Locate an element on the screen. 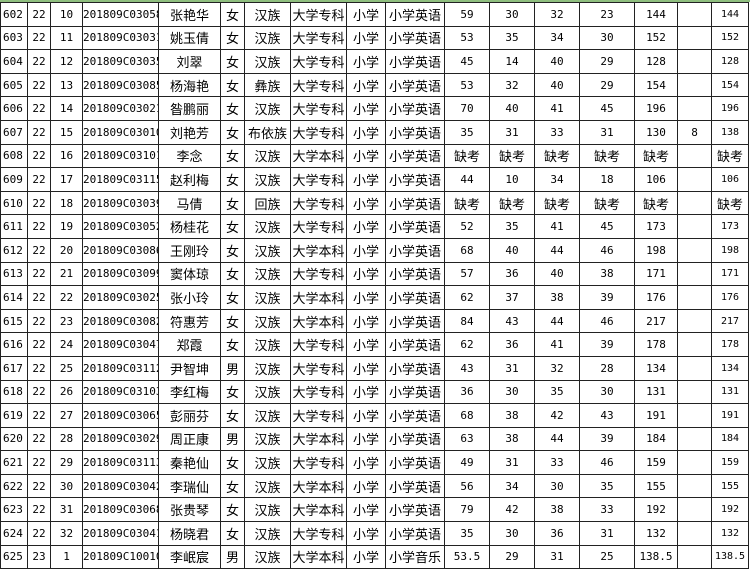  score-1-cell: 62 is located at coordinates (467, 297).